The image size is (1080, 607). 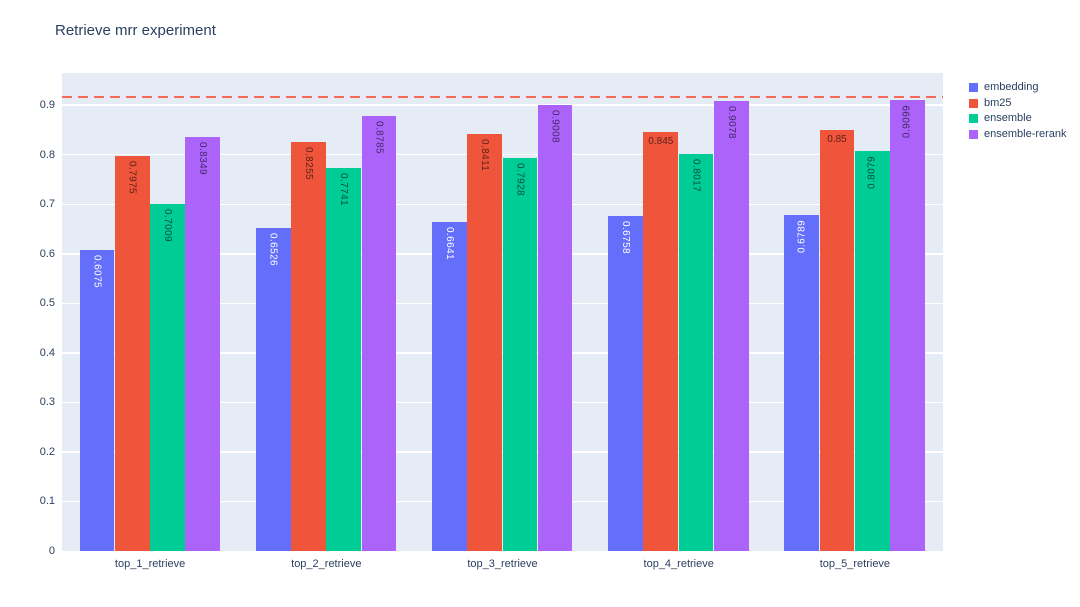 I want to click on y-tick-label: 0.8, so click(x=47, y=154).